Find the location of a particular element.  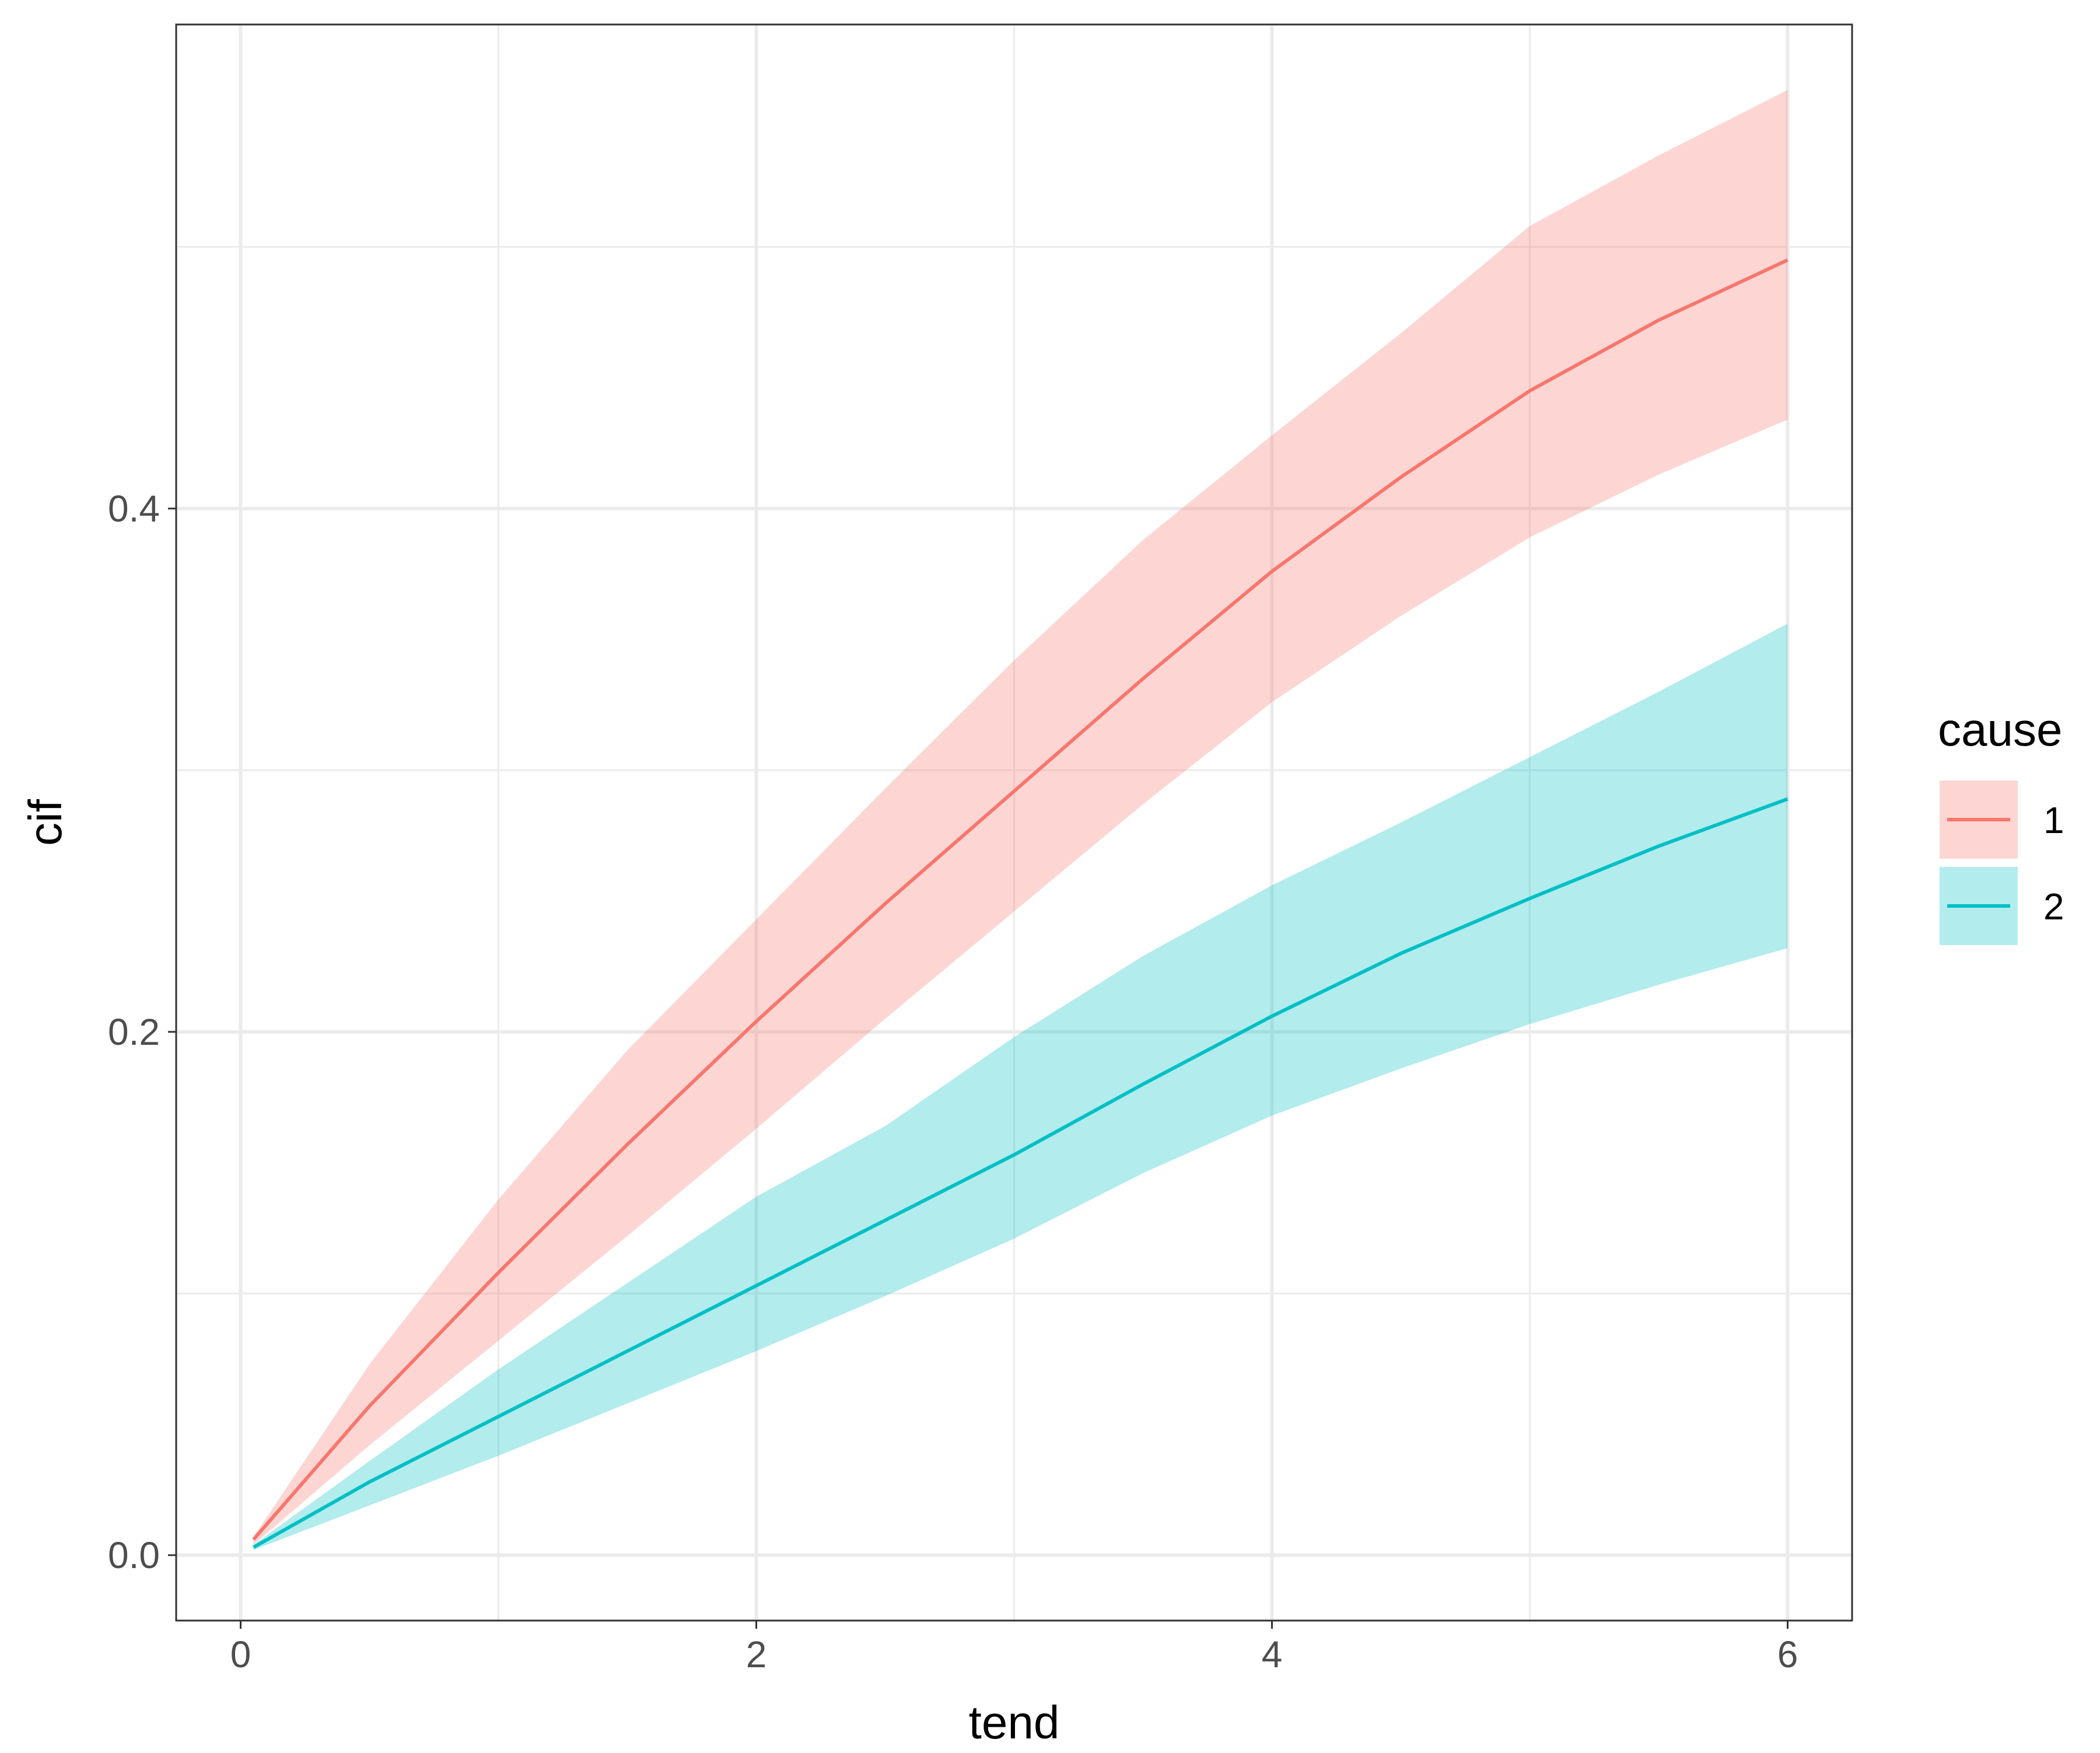

y-tick-label: 0.4 is located at coordinates (134, 509).